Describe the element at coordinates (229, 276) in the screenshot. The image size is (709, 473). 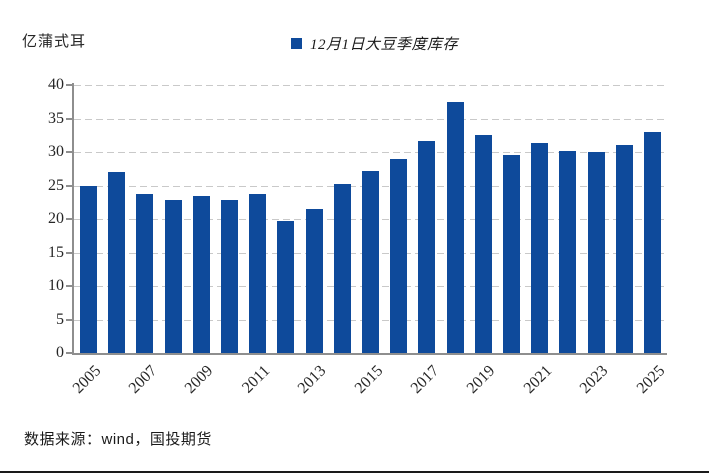
I see `bar-2010` at that location.